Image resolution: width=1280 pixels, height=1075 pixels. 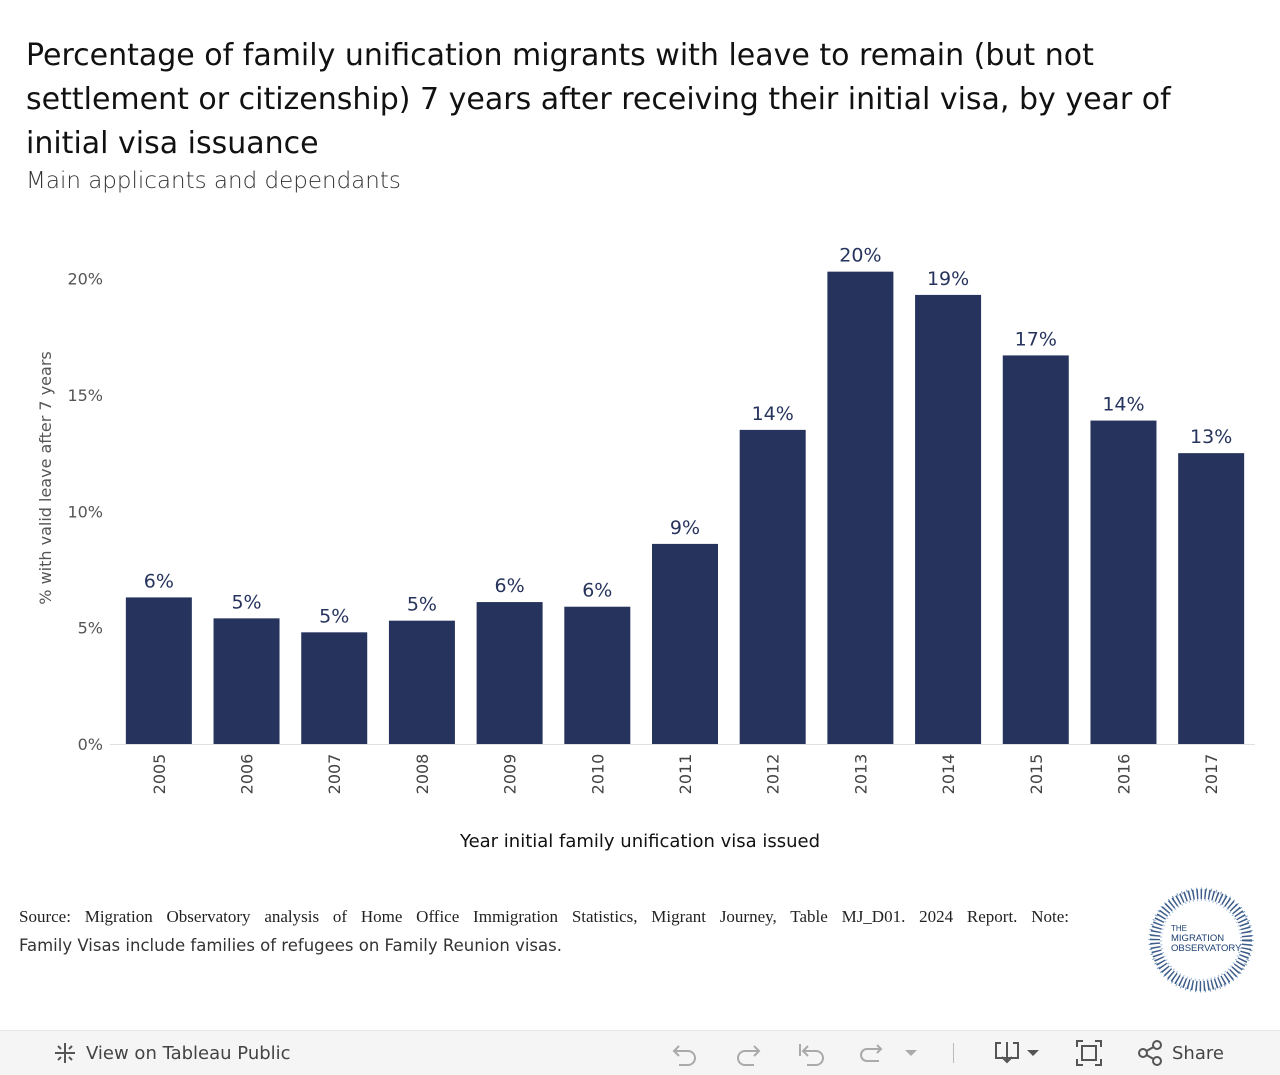 What do you see at coordinates (597, 675) in the screenshot?
I see `bar-2010` at bounding box center [597, 675].